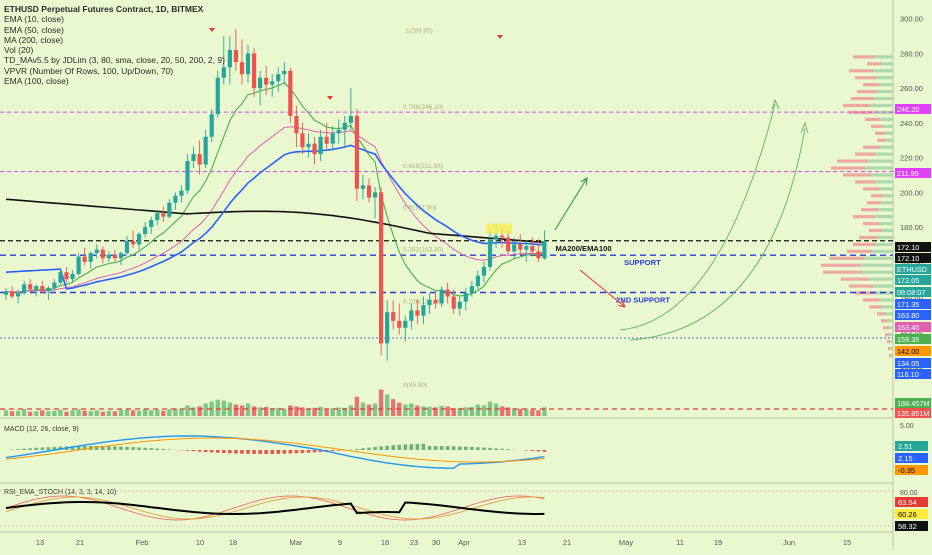 The height and width of the screenshot is (555, 932). Describe the element at coordinates (385, 542) in the screenshot. I see `x-tick-label: 16` at that location.